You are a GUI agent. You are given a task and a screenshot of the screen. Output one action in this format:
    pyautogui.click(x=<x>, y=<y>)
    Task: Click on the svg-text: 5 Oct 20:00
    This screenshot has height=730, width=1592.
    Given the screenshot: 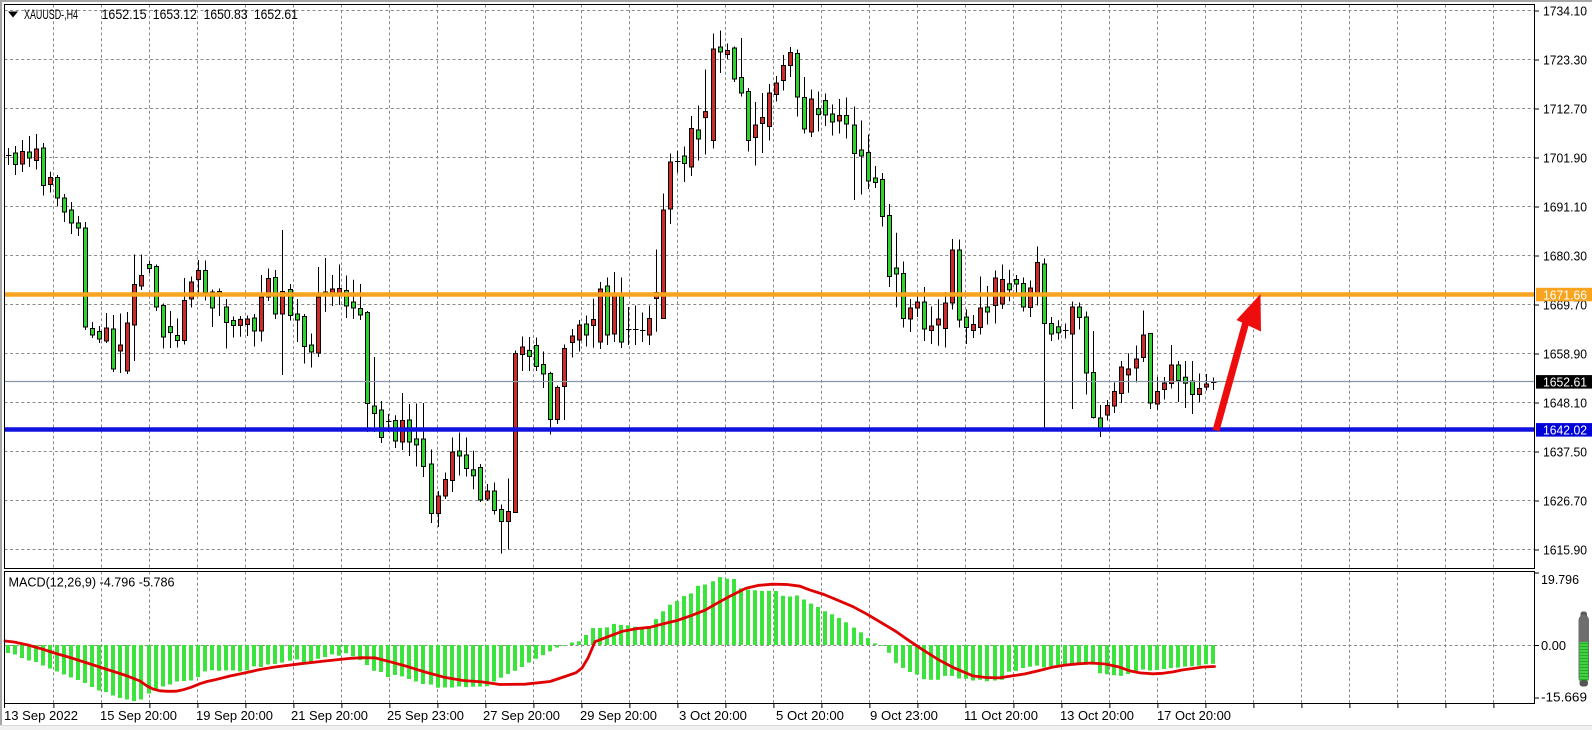 What is the action you would take?
    pyautogui.click(x=810, y=715)
    